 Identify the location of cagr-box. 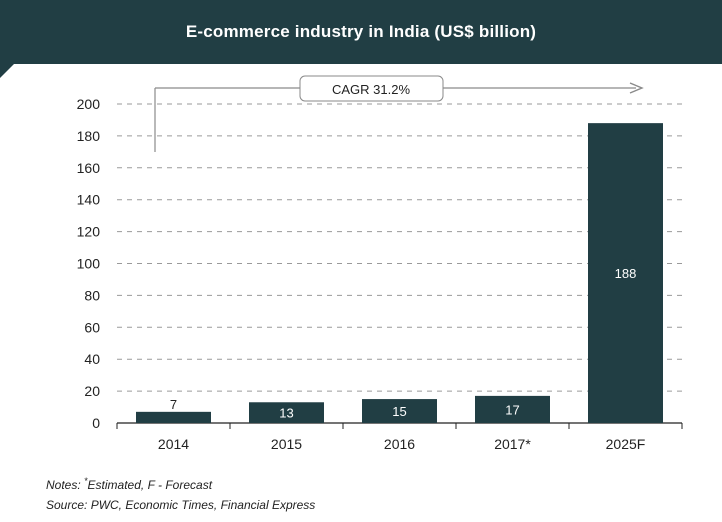
(371, 88).